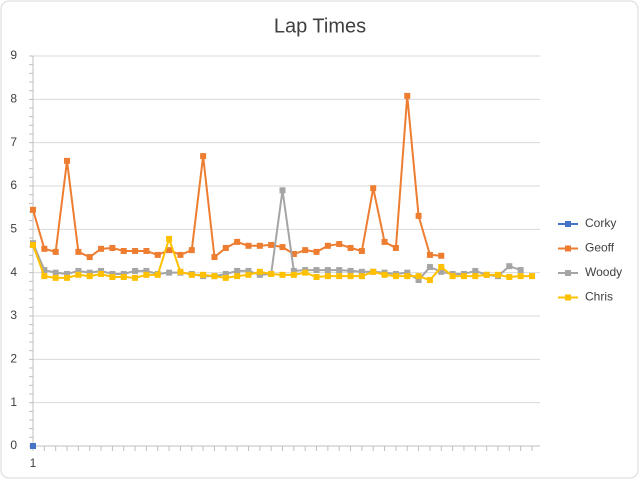 The image size is (640, 480). What do you see at coordinates (13, 445) in the screenshot?
I see `y-tick-label: 0` at bounding box center [13, 445].